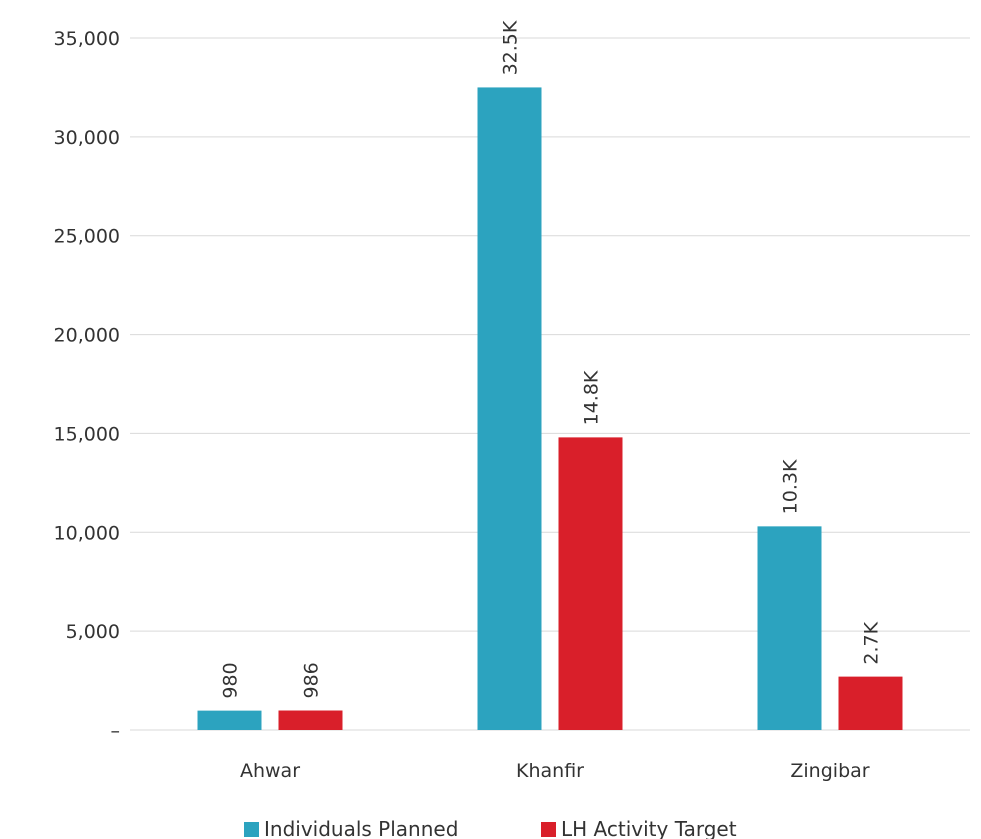 The height and width of the screenshot is (839, 981). What do you see at coordinates (87, 39) in the screenshot?
I see `y-tick-label: 35,000` at bounding box center [87, 39].